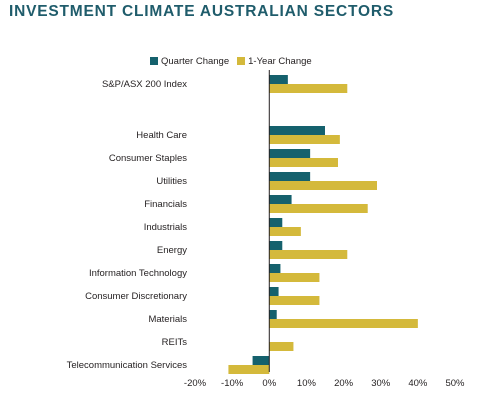 The image size is (479, 400). What do you see at coordinates (154, 61) in the screenshot?
I see `legend-swatch-quarter` at bounding box center [154, 61].